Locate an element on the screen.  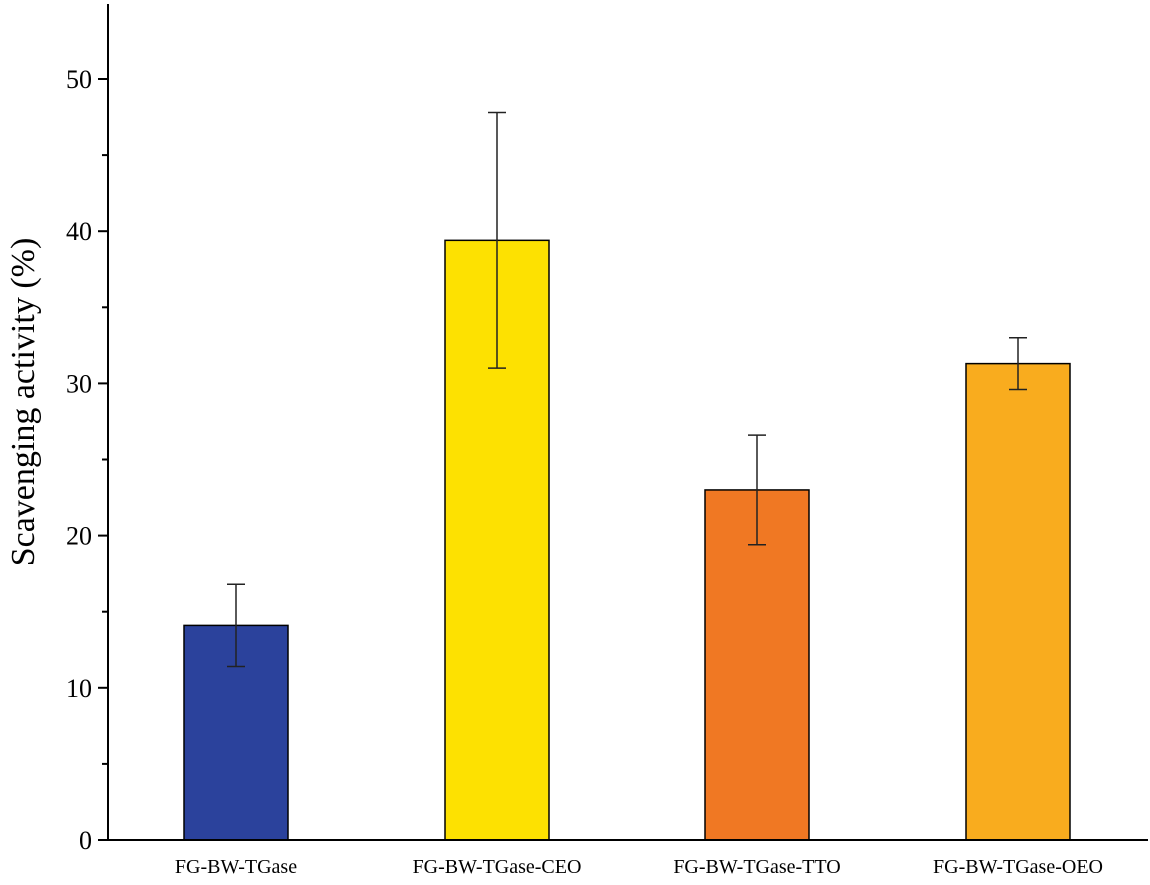
x-category-label: FG-BW-TGase is located at coordinates (236, 867).